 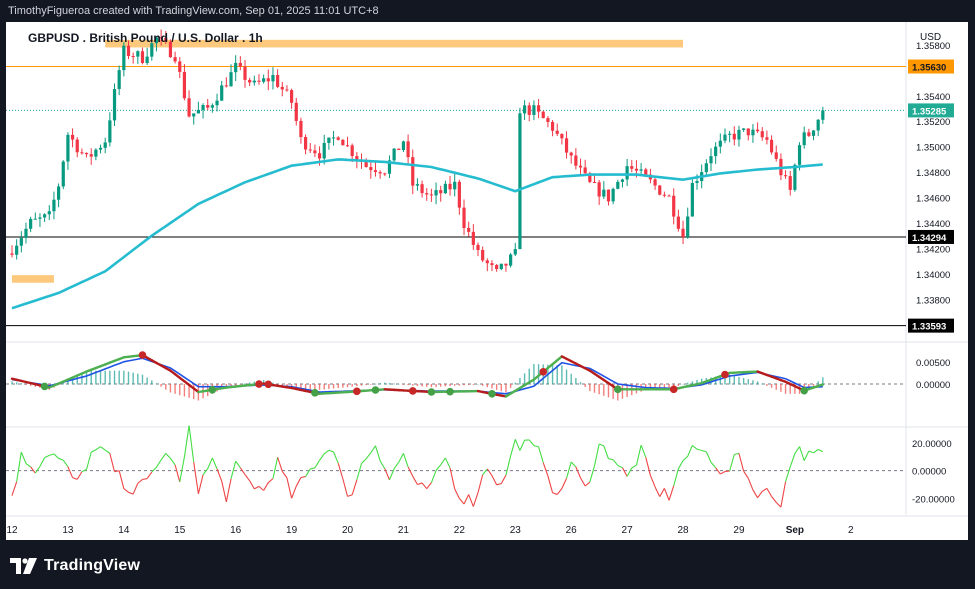 What do you see at coordinates (931, 66) in the screenshot?
I see `level-price-badge` at bounding box center [931, 66].